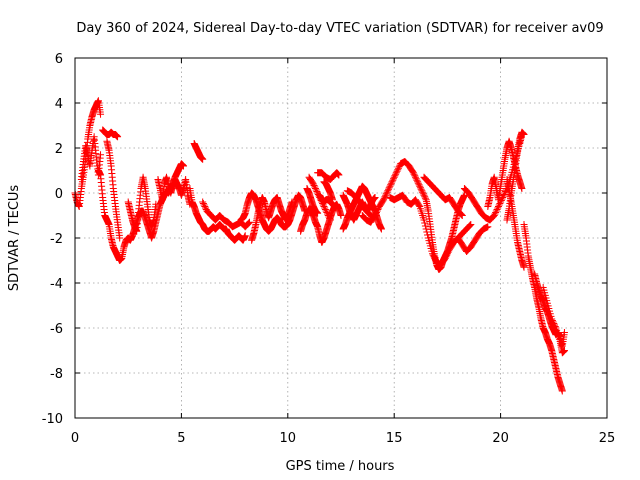 The image size is (640, 480). Describe the element at coordinates (59, 104) in the screenshot. I see `y-tick-label: 4` at that location.